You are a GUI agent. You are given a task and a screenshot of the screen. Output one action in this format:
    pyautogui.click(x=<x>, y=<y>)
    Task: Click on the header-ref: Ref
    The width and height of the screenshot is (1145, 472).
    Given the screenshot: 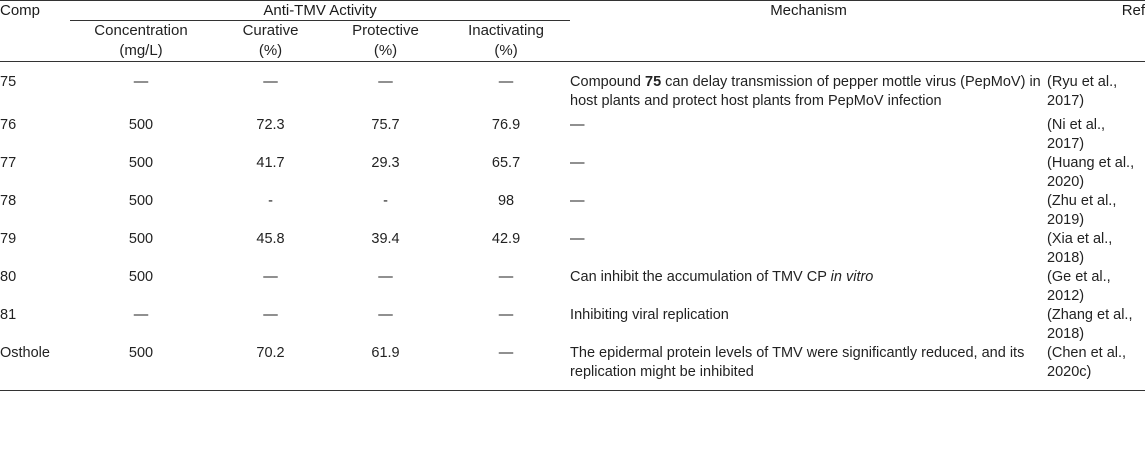 What is the action you would take?
    pyautogui.click(x=1096, y=10)
    